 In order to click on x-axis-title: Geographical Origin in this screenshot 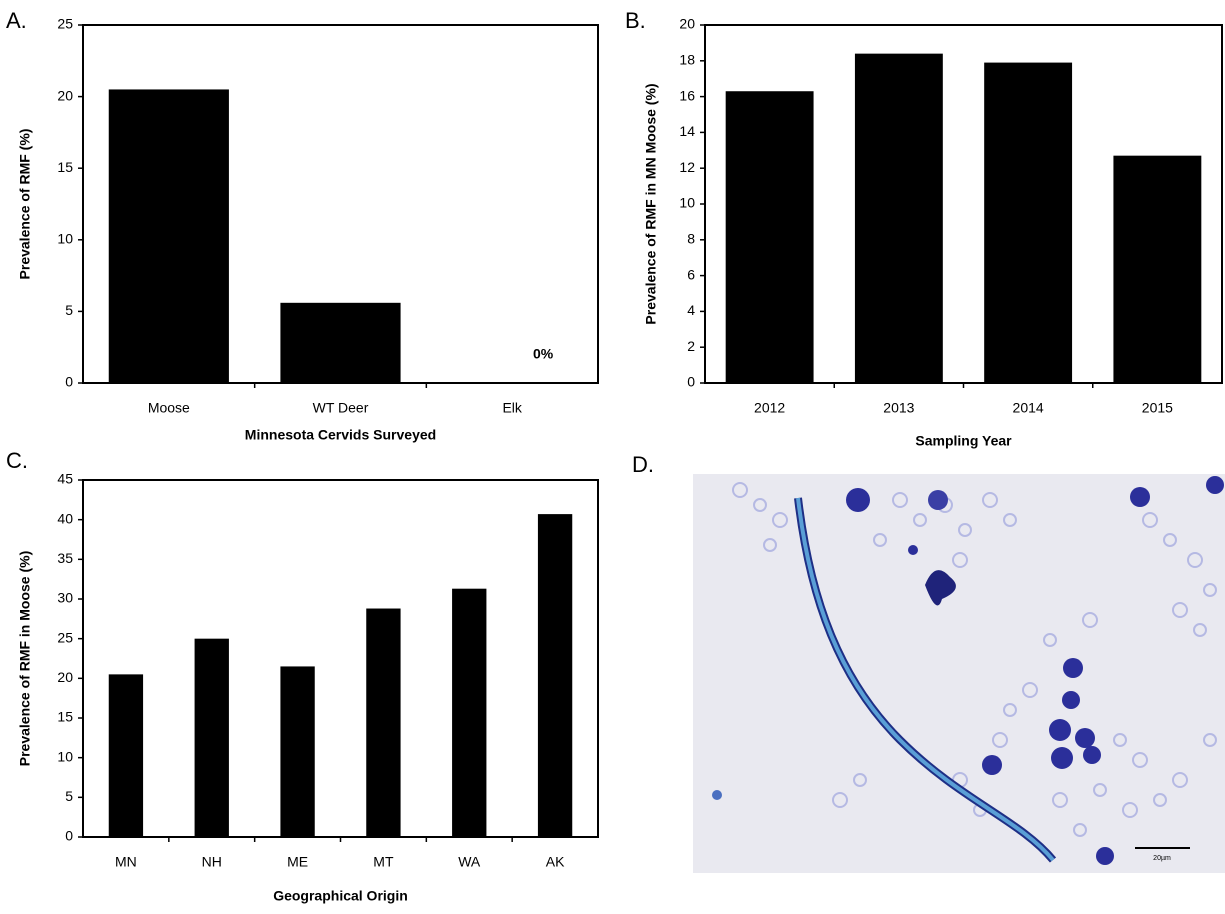, I will do `click(340, 896)`.